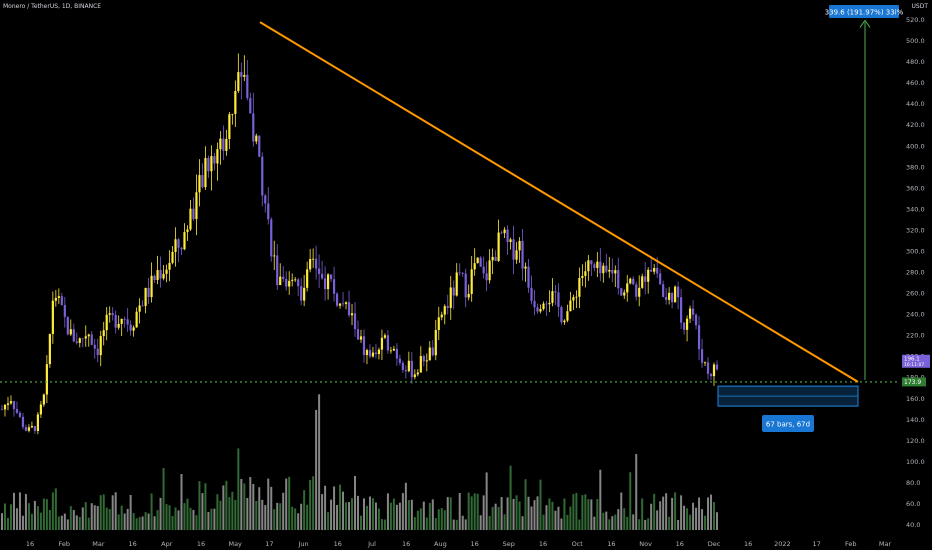  I want to click on x-tick-label: Oct, so click(578, 544).